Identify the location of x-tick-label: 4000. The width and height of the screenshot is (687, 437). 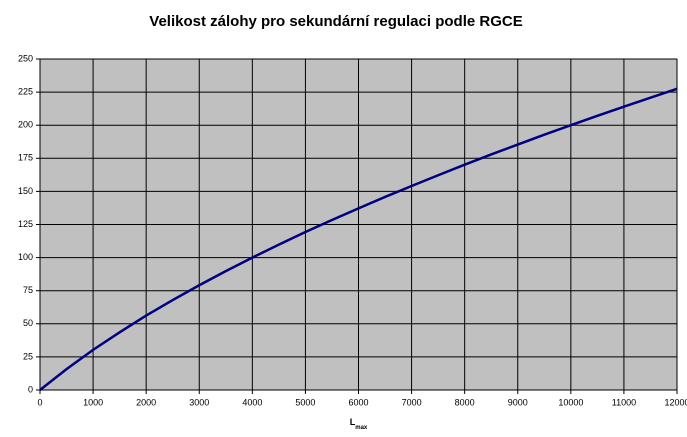
(252, 402).